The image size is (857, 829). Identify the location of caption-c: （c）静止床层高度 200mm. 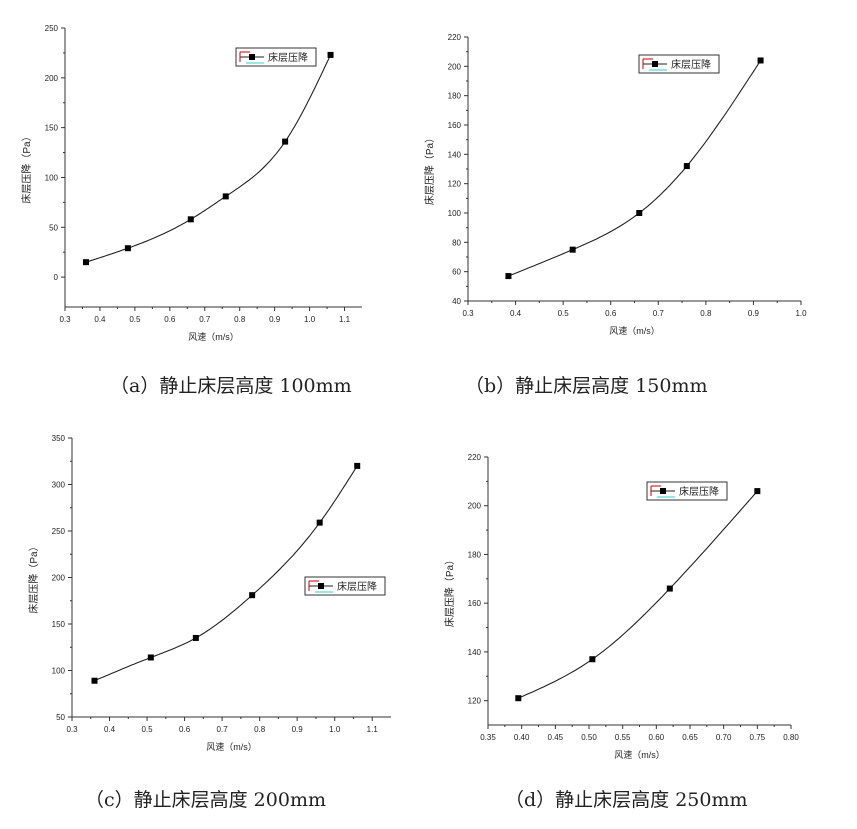
(205, 800).